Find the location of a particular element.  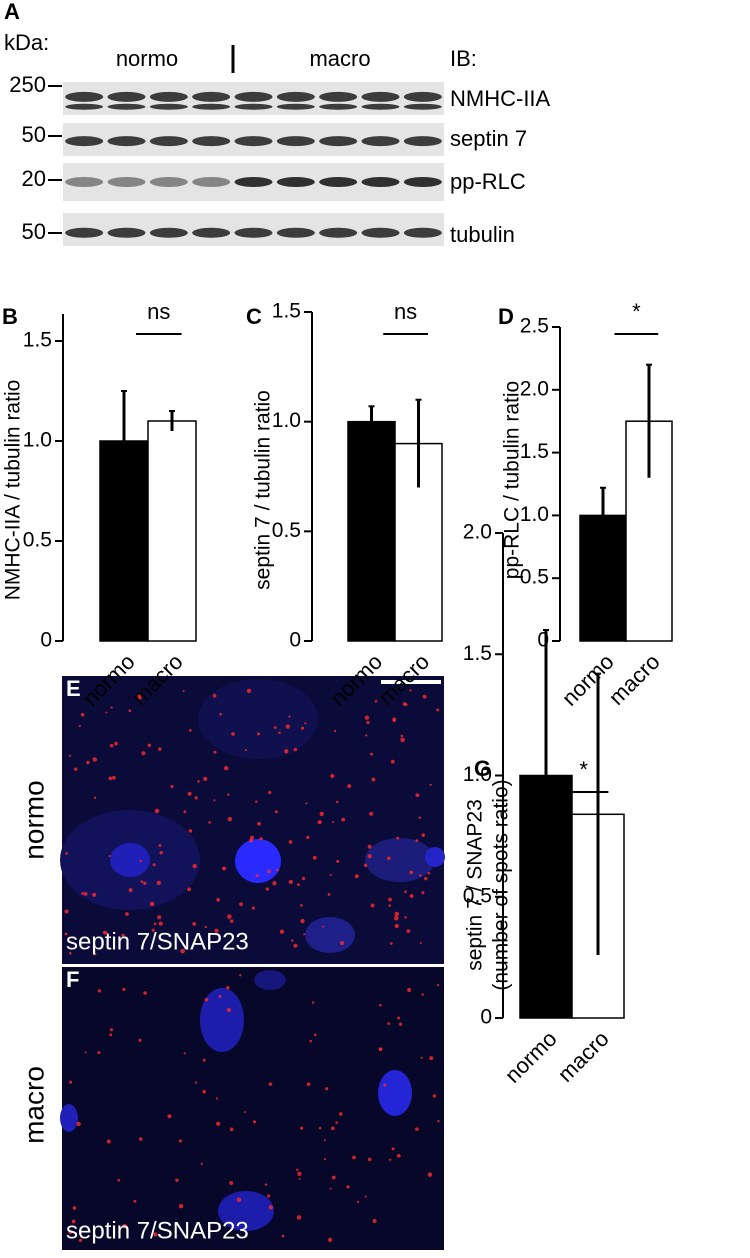

condition-label: normo is located at coordinates (33, 819).